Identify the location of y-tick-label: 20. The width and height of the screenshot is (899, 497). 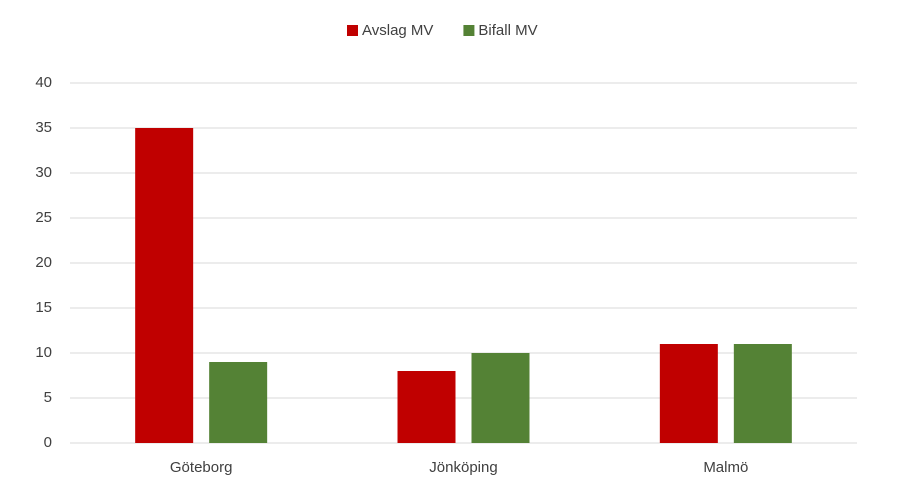
(43, 262).